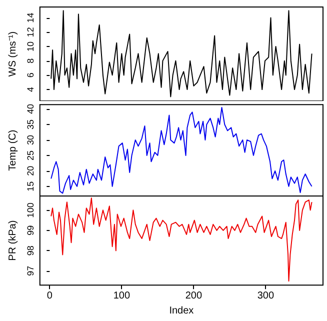 The image size is (327, 321). What do you see at coordinates (13, 150) in the screenshot?
I see `y-axis-title: Temp (C)` at bounding box center [13, 150].